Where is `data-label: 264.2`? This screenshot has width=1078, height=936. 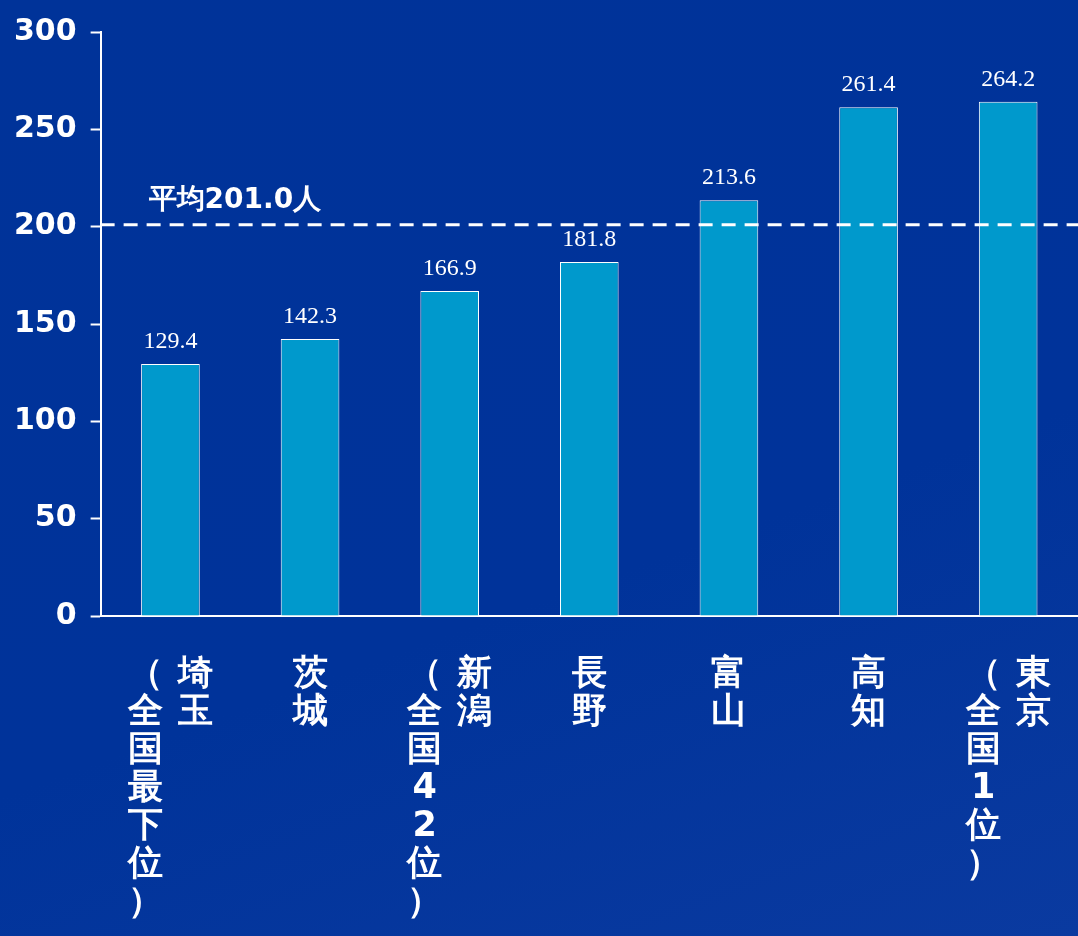
data-label: 264.2 is located at coordinates (1008, 77).